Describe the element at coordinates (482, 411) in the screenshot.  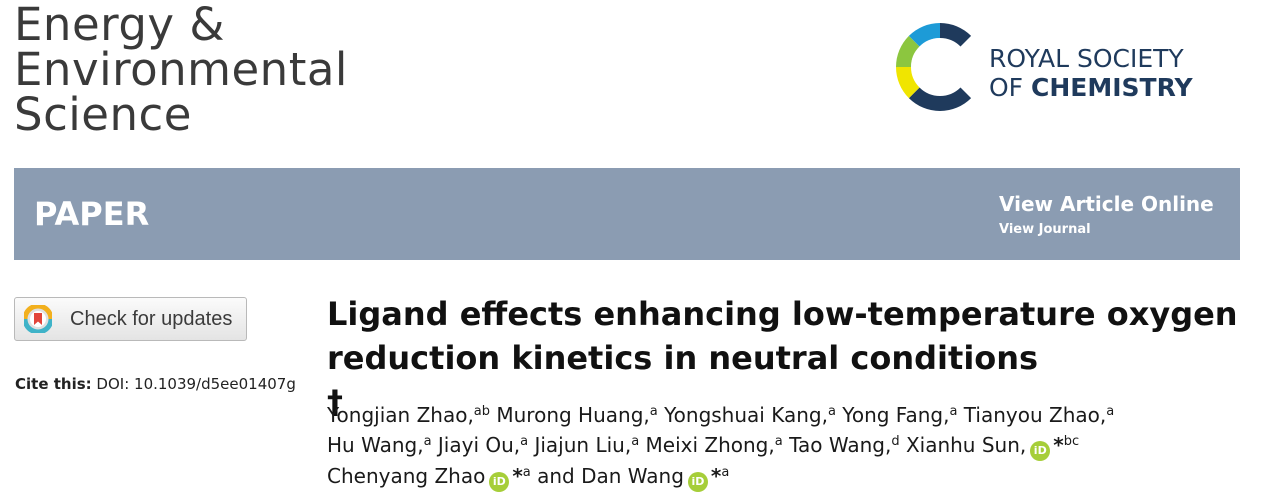
I see `affiliation-sup: ab` at that location.